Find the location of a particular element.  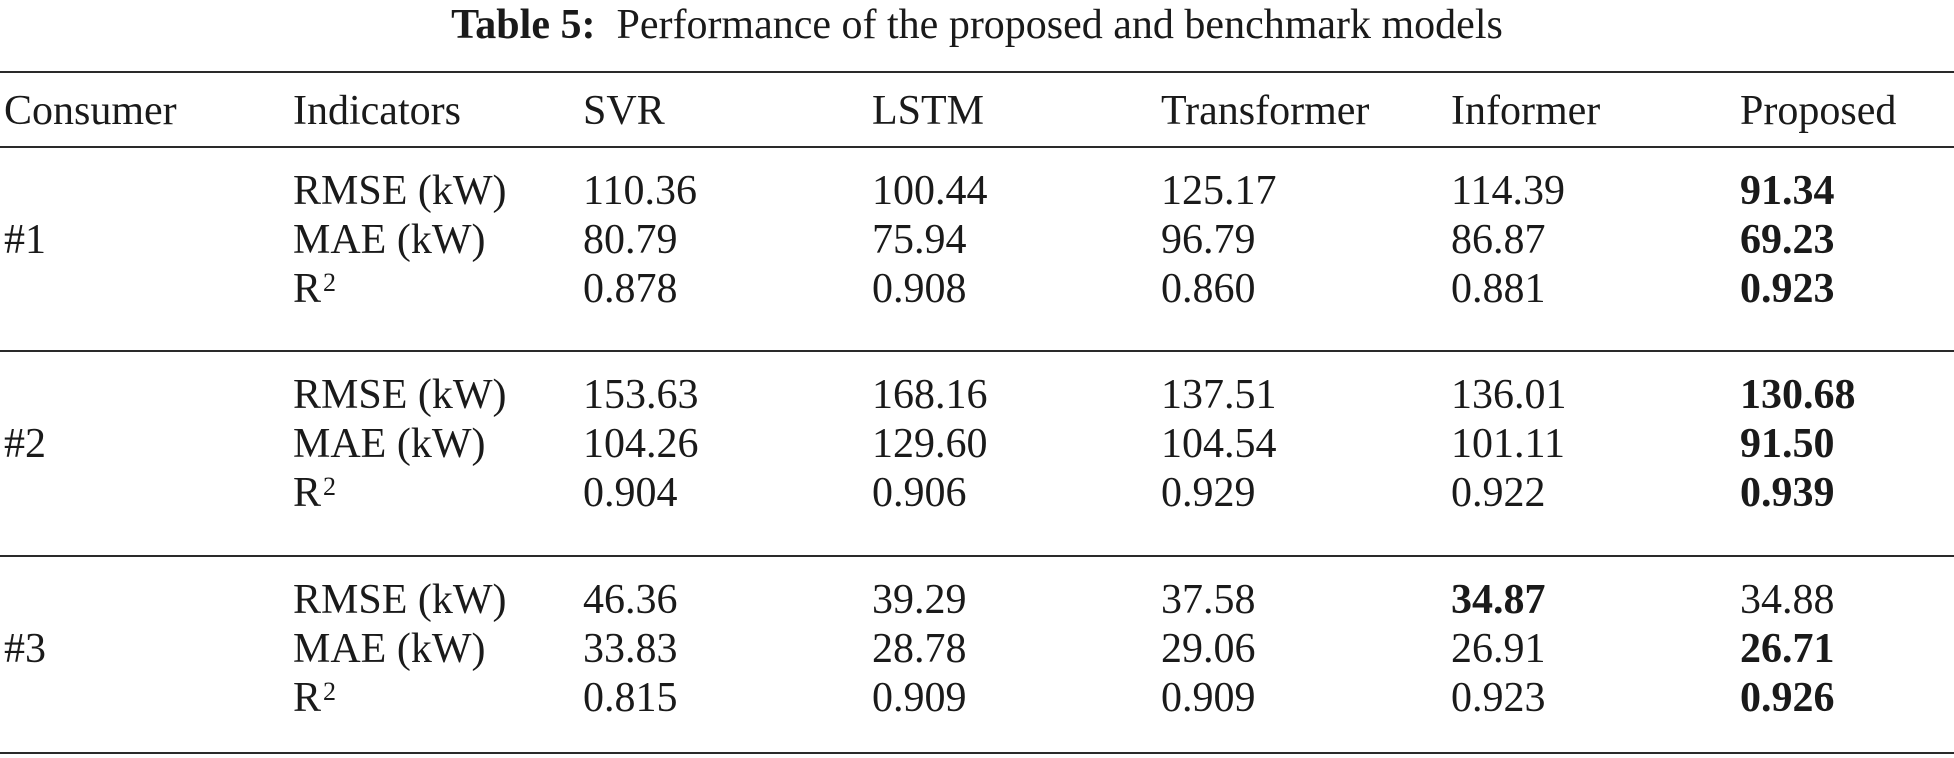

value-informer: 34.87 is located at coordinates (1498, 600).